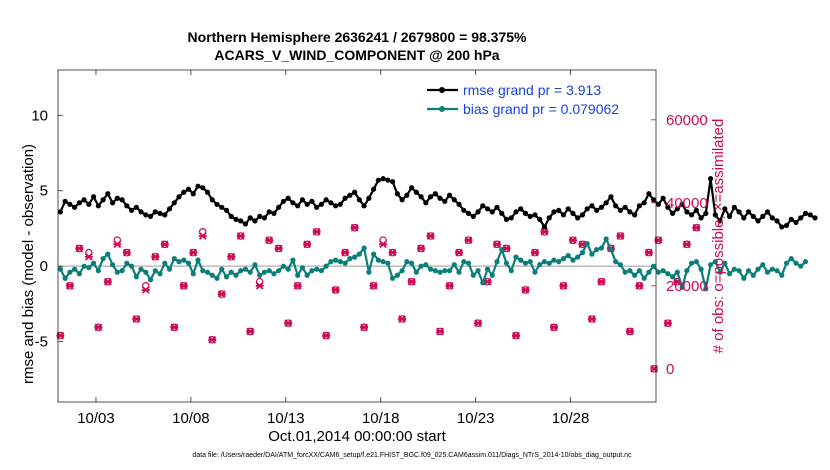 The width and height of the screenshot is (830, 470). Describe the element at coordinates (44, 266) in the screenshot. I see `y-tick-label-left: 0` at that location.